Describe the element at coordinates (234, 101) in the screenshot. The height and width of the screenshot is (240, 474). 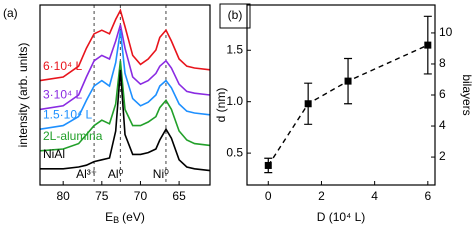
I see `y-tick-label: 1.0` at that location.